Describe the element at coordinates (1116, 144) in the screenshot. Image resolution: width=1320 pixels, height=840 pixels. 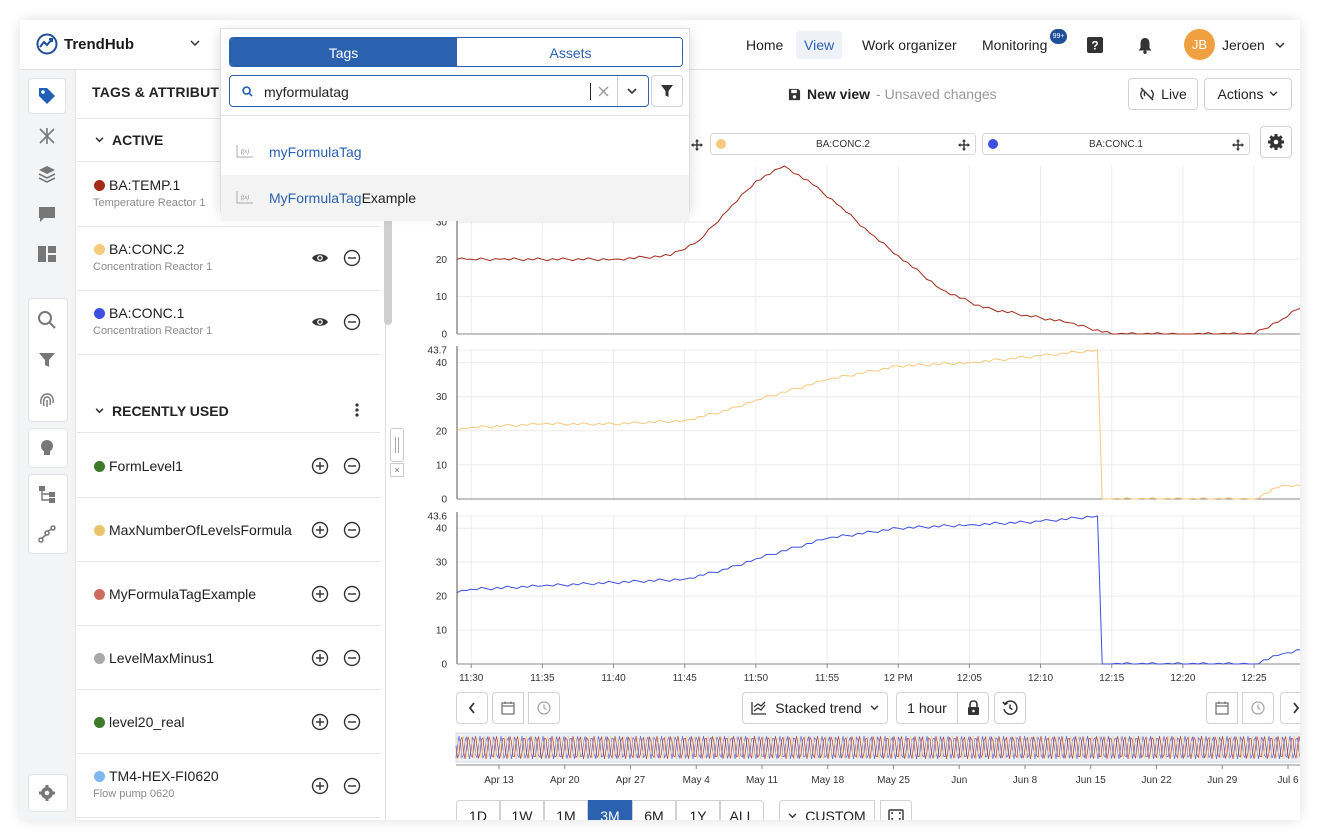
I see `legend-chip-conc1: BA:CONC.1` at that location.